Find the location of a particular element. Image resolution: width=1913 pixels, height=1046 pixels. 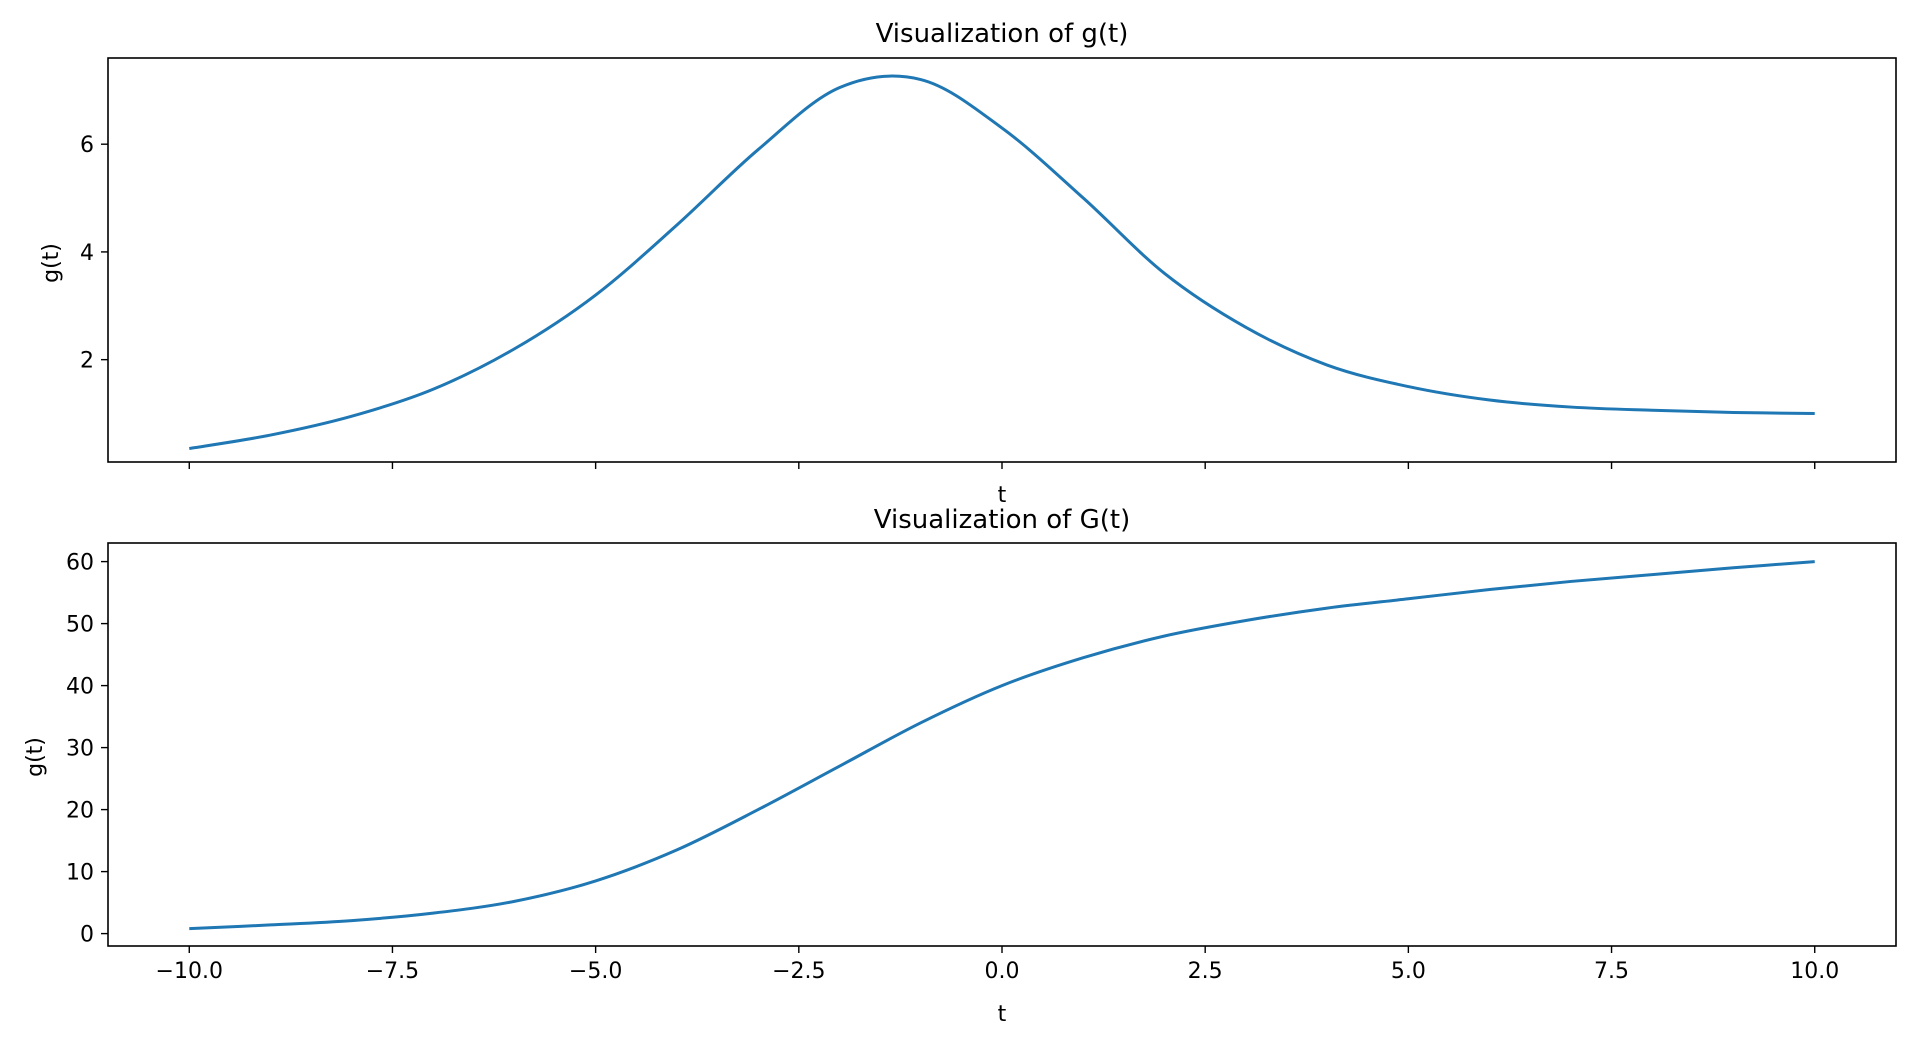

x-tick-label: 5.0 is located at coordinates (1408, 971).